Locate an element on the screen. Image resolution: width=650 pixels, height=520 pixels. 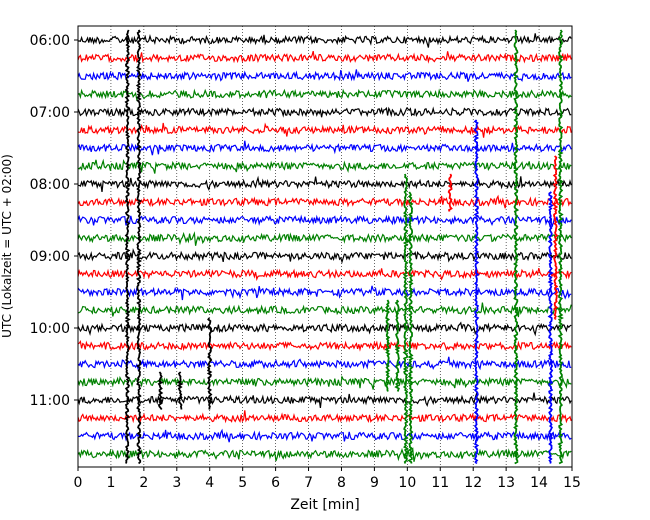
x-tick-label: 0 is located at coordinates (78, 483).